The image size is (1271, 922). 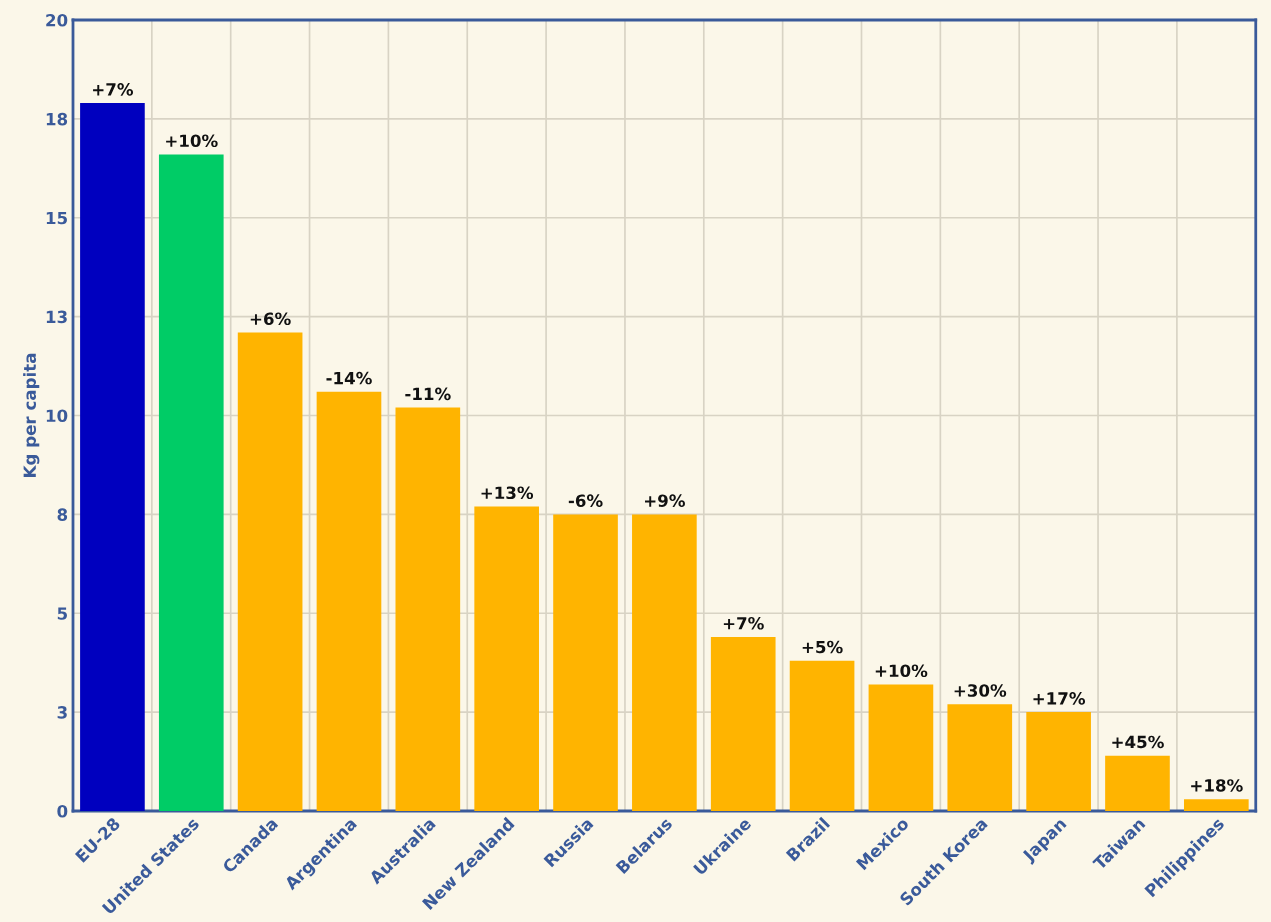 I want to click on annotation: -14%, so click(x=349, y=378).